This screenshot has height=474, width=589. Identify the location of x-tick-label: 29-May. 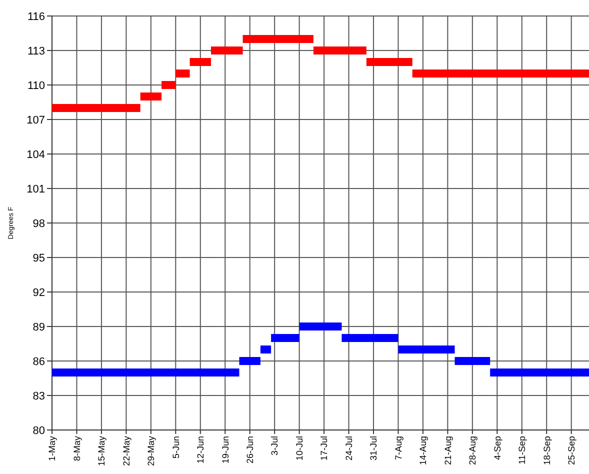
(151, 451).